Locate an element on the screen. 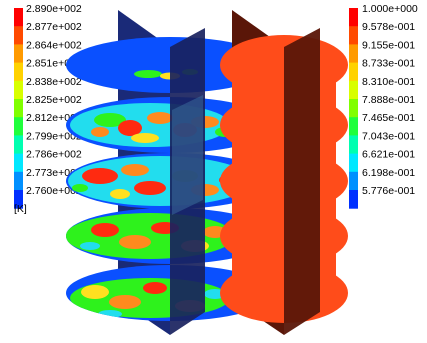  temperature-label: 2.877e+002 is located at coordinates (54, 27).